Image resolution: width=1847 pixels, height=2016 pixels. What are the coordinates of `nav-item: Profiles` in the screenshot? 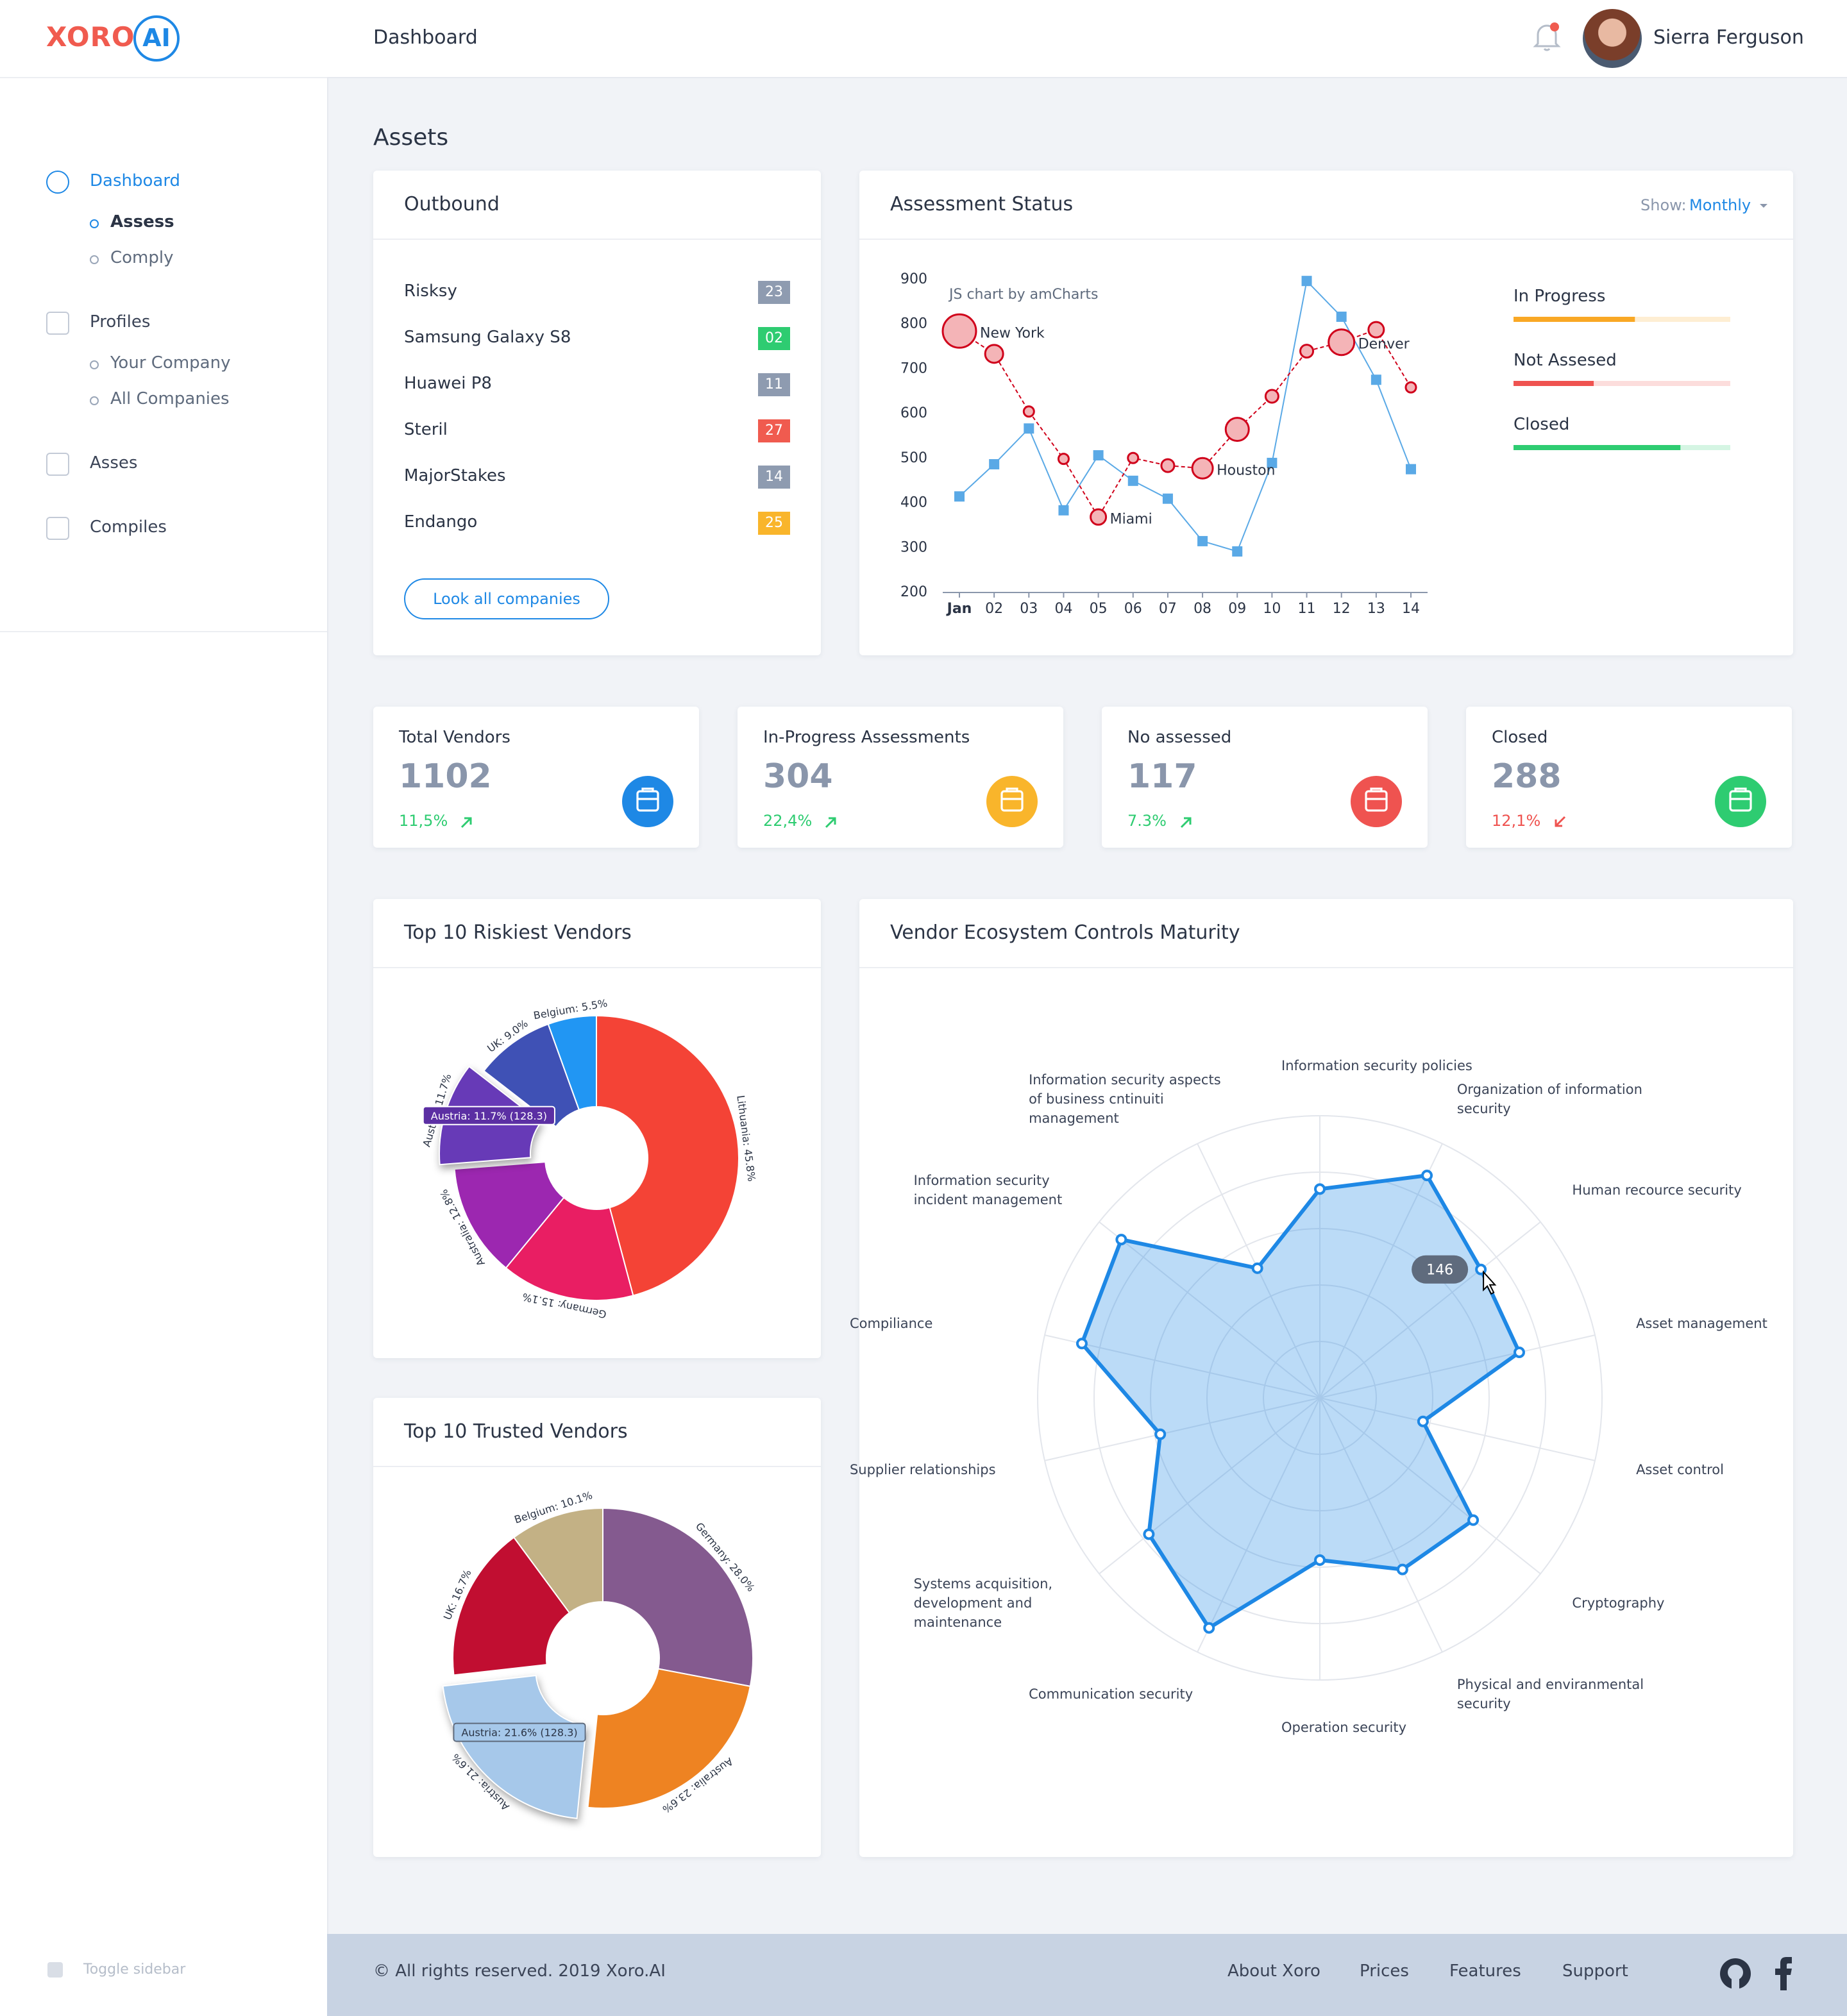 It's located at (120, 322).